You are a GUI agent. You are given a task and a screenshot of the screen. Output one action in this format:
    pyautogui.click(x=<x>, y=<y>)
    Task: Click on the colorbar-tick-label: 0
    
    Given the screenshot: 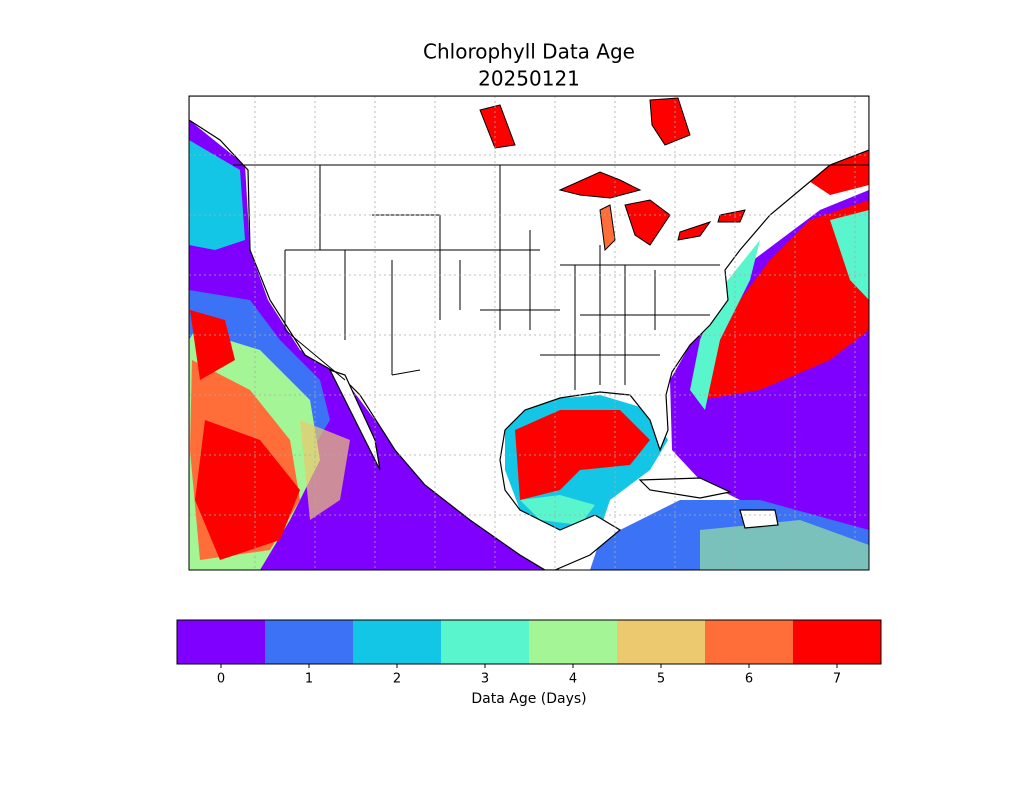 What is the action you would take?
    pyautogui.click(x=221, y=679)
    